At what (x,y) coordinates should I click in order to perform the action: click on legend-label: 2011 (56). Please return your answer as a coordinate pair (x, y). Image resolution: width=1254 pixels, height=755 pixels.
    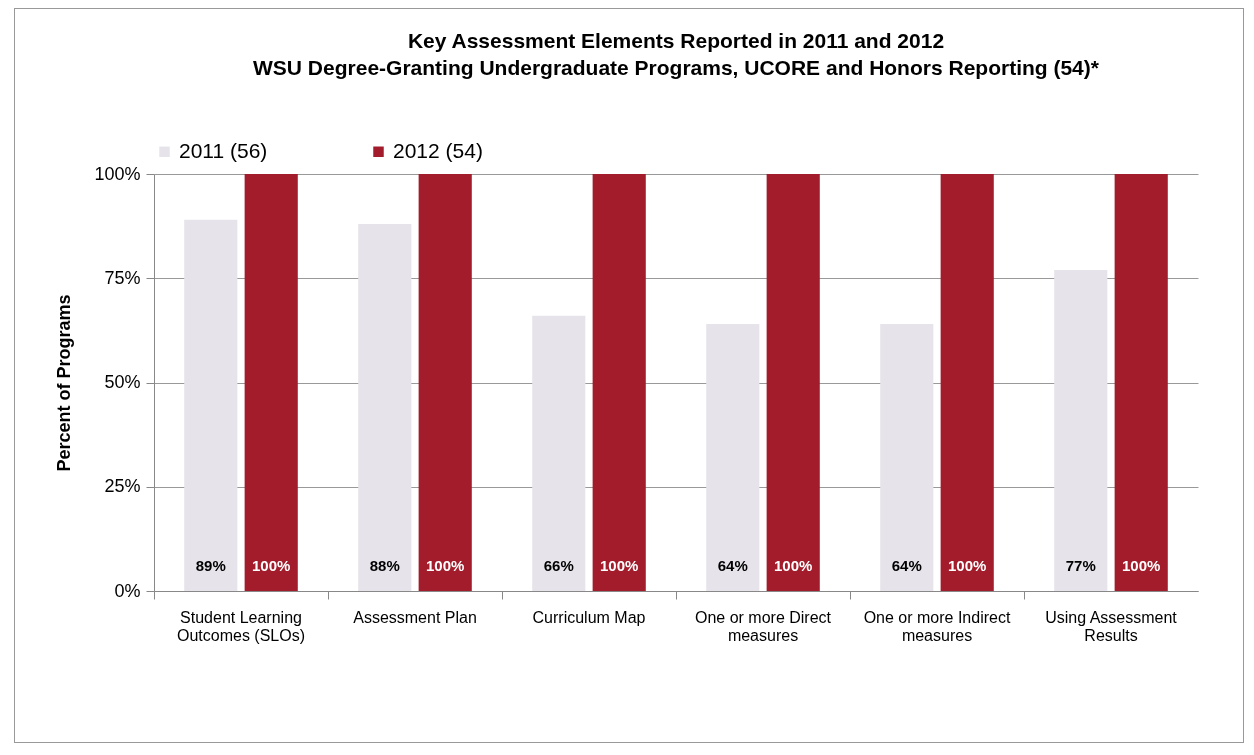
    Looking at the image, I should click on (223, 150).